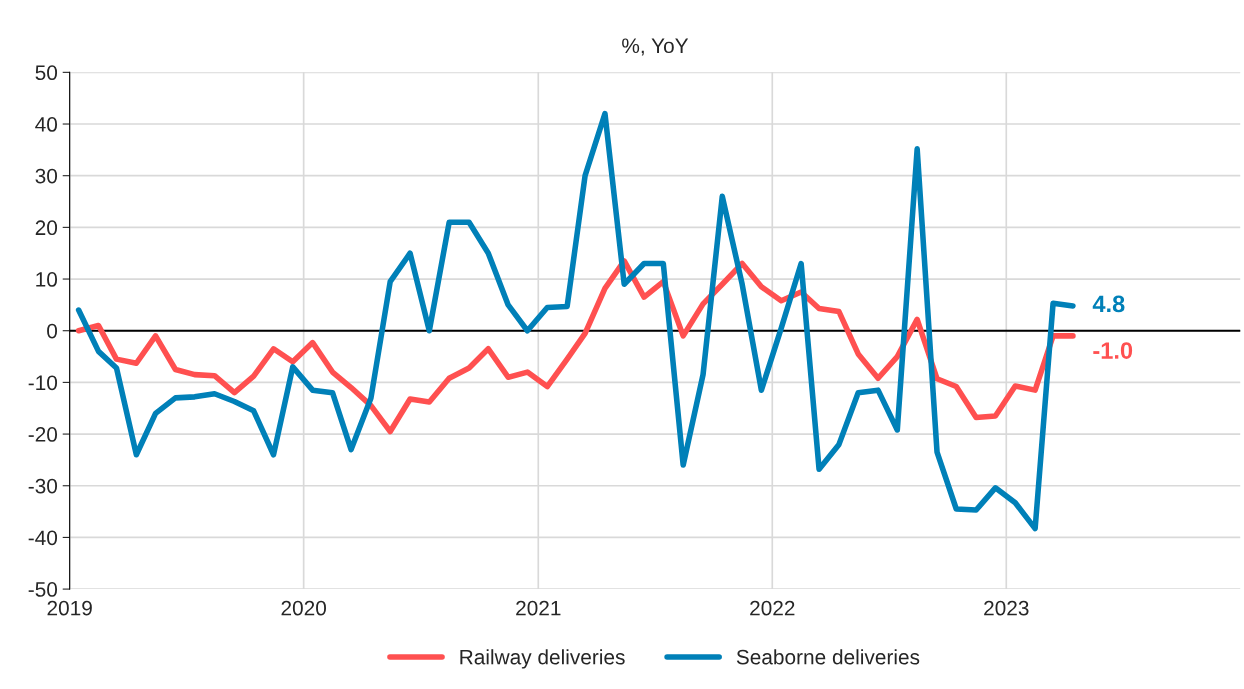  Describe the element at coordinates (772, 608) in the screenshot. I see `x-tick-label: 2022` at that location.